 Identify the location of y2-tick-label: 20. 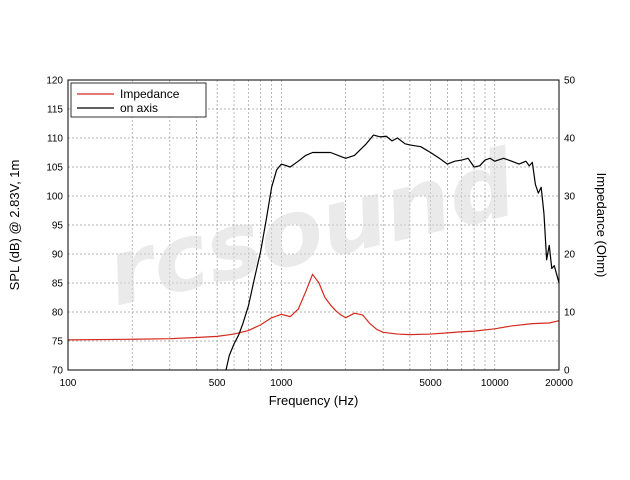
(570, 255).